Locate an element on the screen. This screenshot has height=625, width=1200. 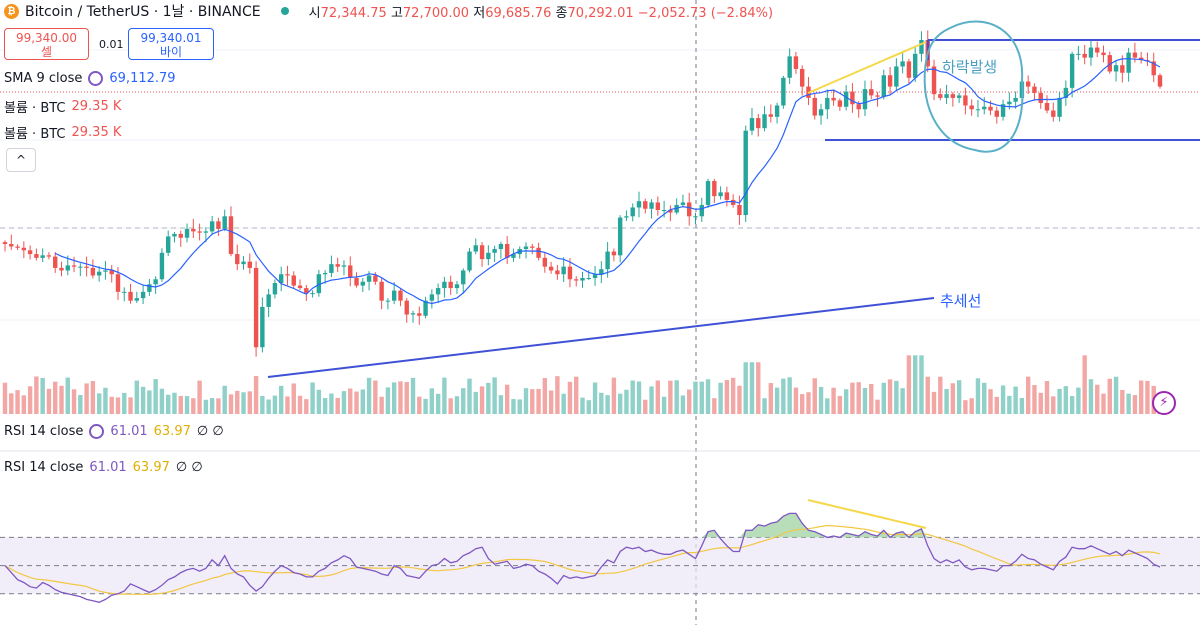
volume-legend-1: 볼륨 · BTC 29.35 K is located at coordinates (62, 106).